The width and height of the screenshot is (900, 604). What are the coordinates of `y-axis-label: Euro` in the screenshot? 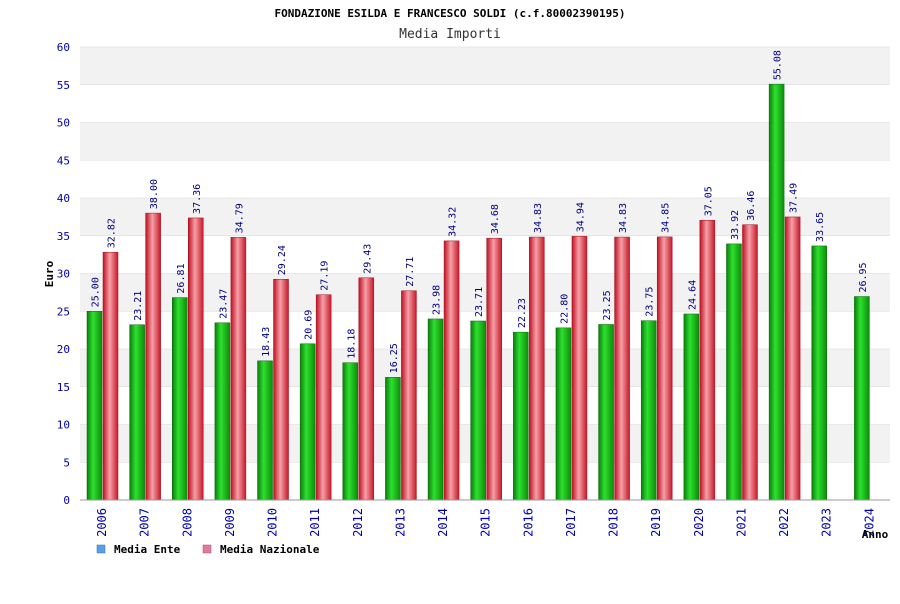 It's located at (49, 273).